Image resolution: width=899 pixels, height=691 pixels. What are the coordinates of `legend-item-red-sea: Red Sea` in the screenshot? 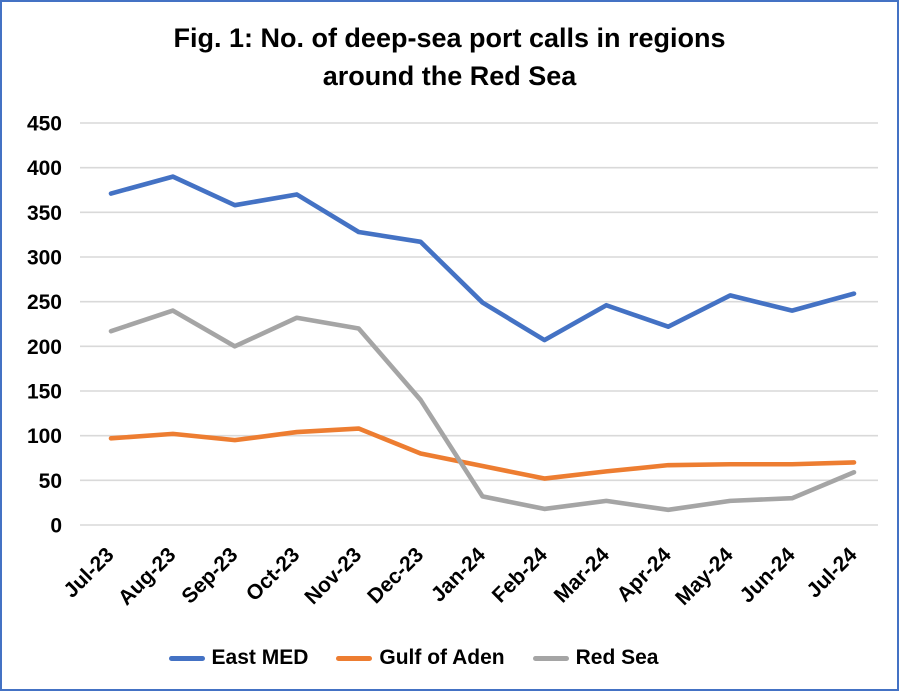 It's located at (595, 658).